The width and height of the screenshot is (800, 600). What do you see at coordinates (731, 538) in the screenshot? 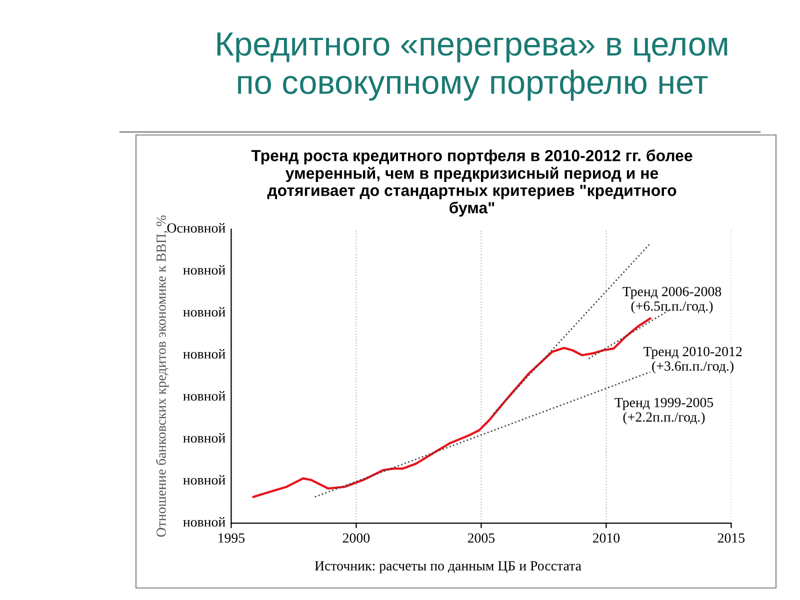
I see `x-tick-label: 2015` at bounding box center [731, 538].